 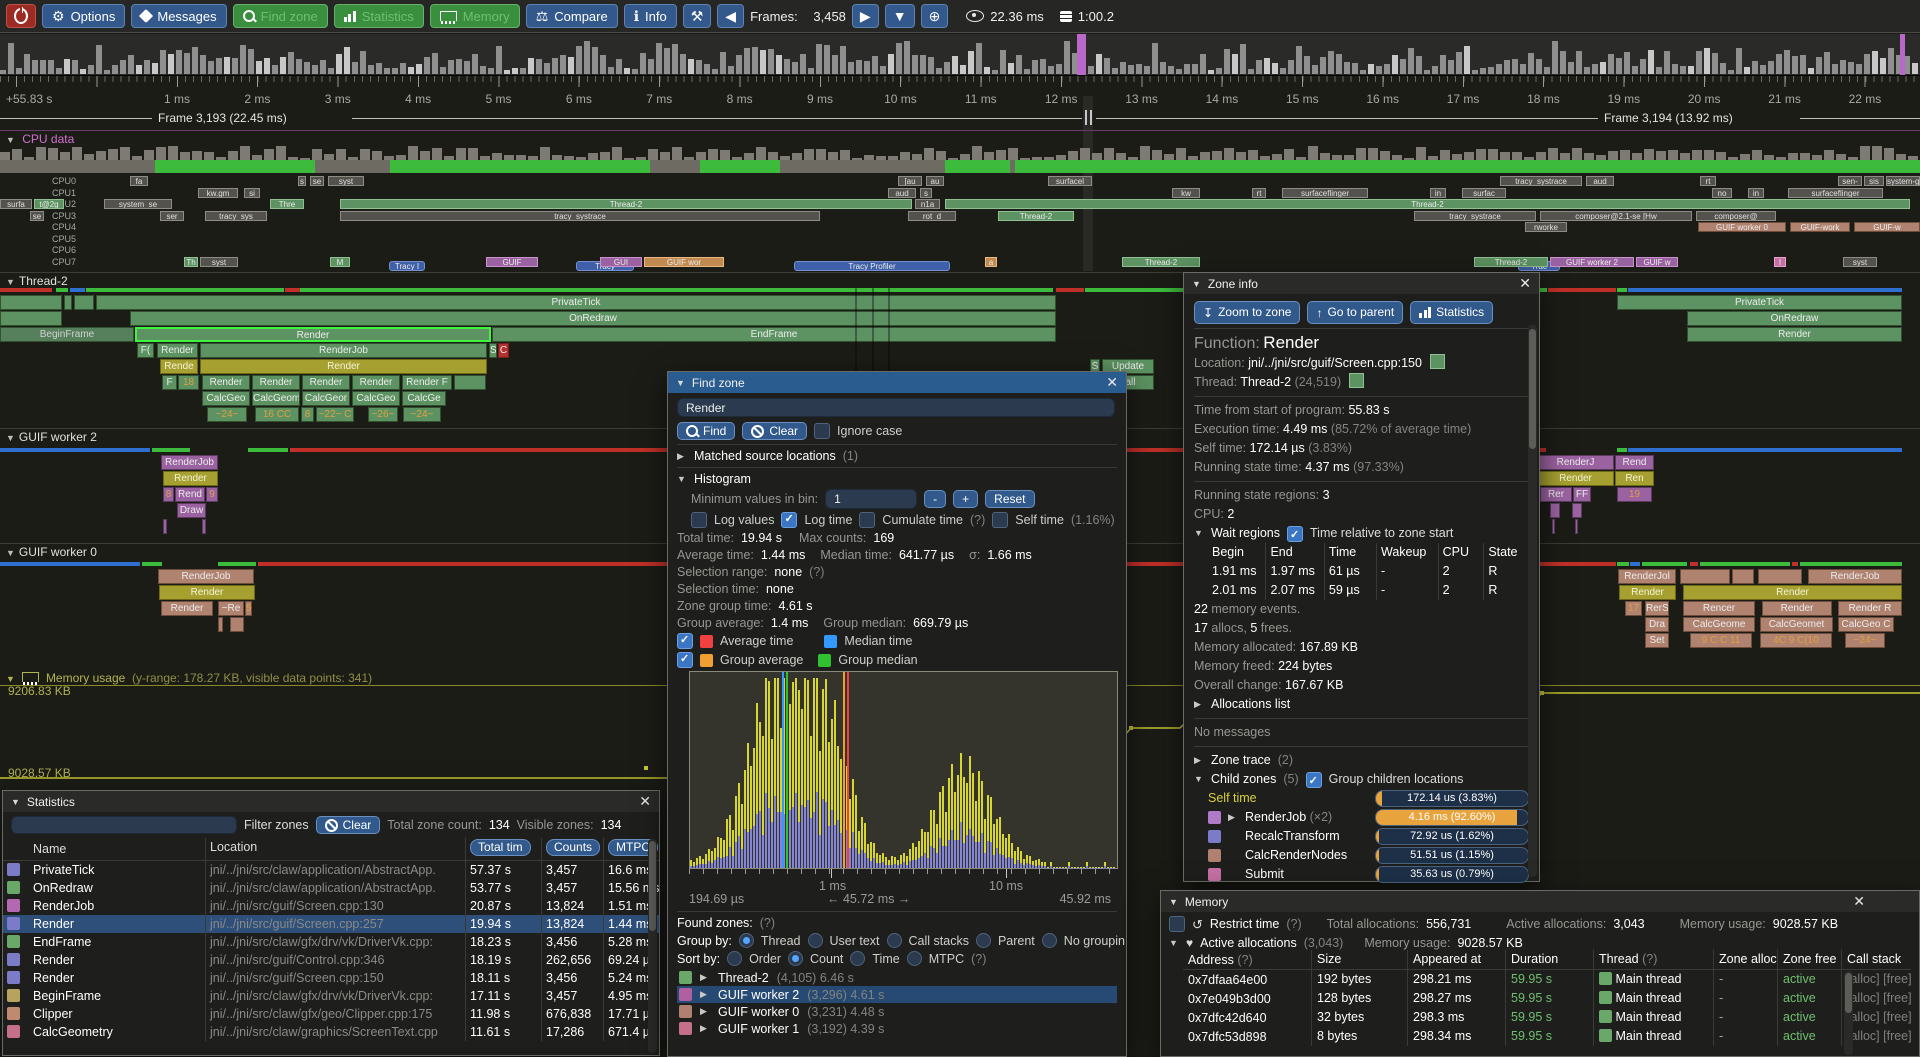 What do you see at coordinates (169, 382) in the screenshot?
I see `timeline-zone: F` at bounding box center [169, 382].